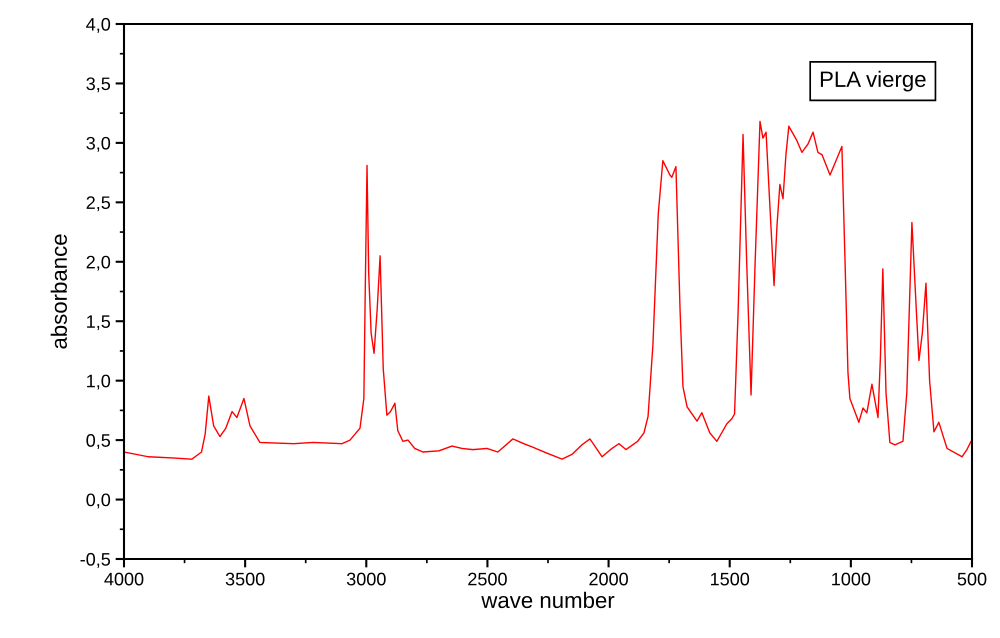  I want to click on series-label: PLA vierge, so click(873, 81).